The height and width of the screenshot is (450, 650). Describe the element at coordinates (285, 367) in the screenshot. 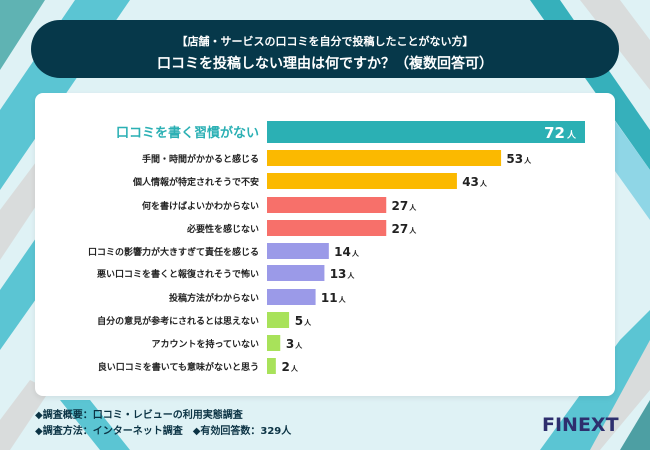

I see `value-label: 2` at that location.